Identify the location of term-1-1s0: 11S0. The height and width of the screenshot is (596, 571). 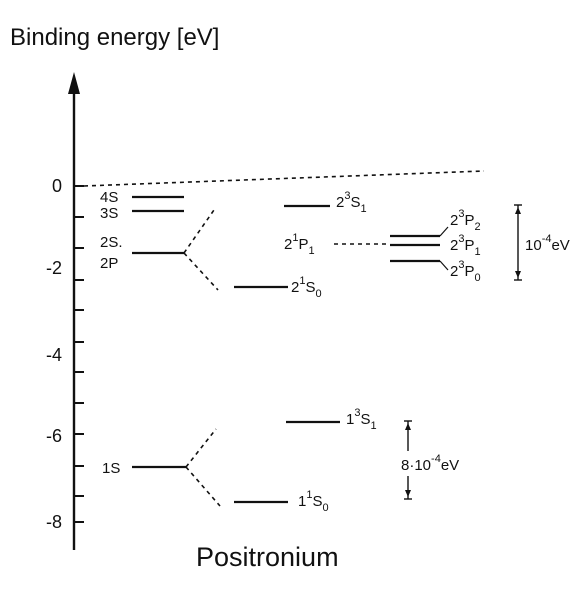
(313, 501).